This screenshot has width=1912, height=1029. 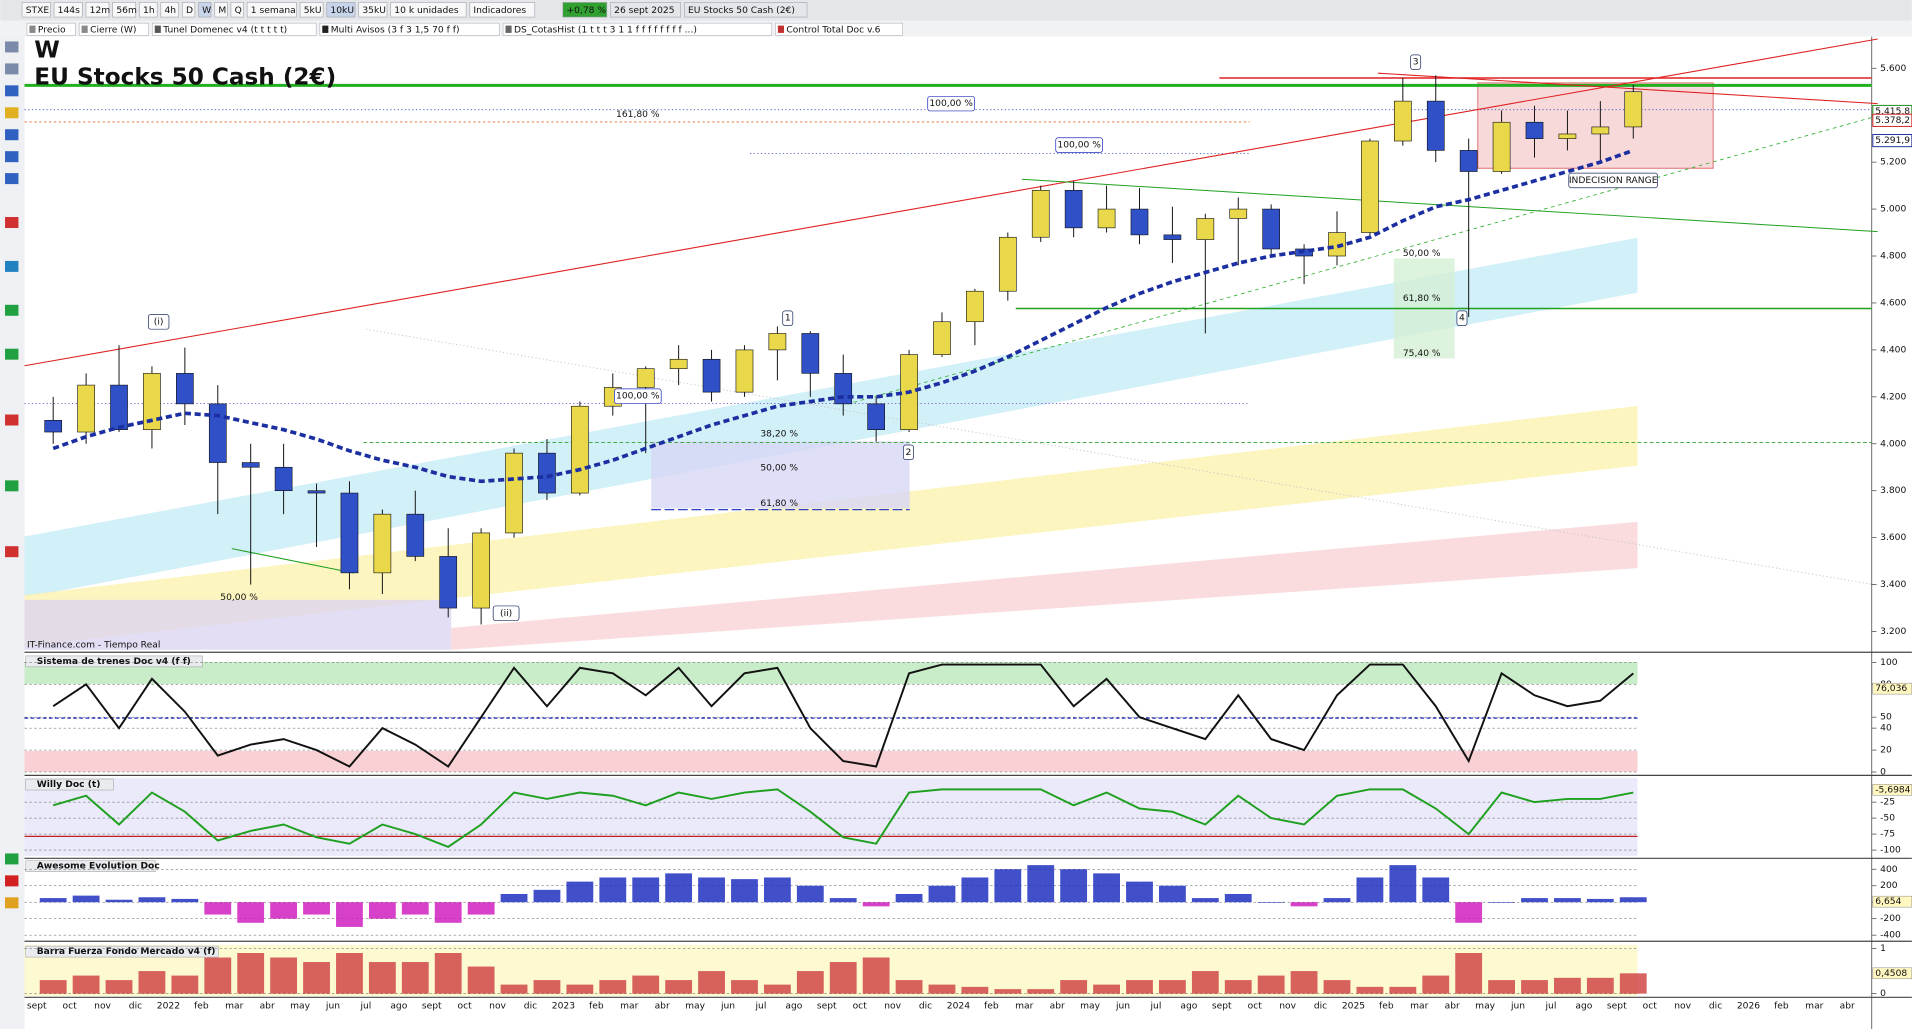 I want to click on x-tick-label: oct, so click(x=70, y=1006).